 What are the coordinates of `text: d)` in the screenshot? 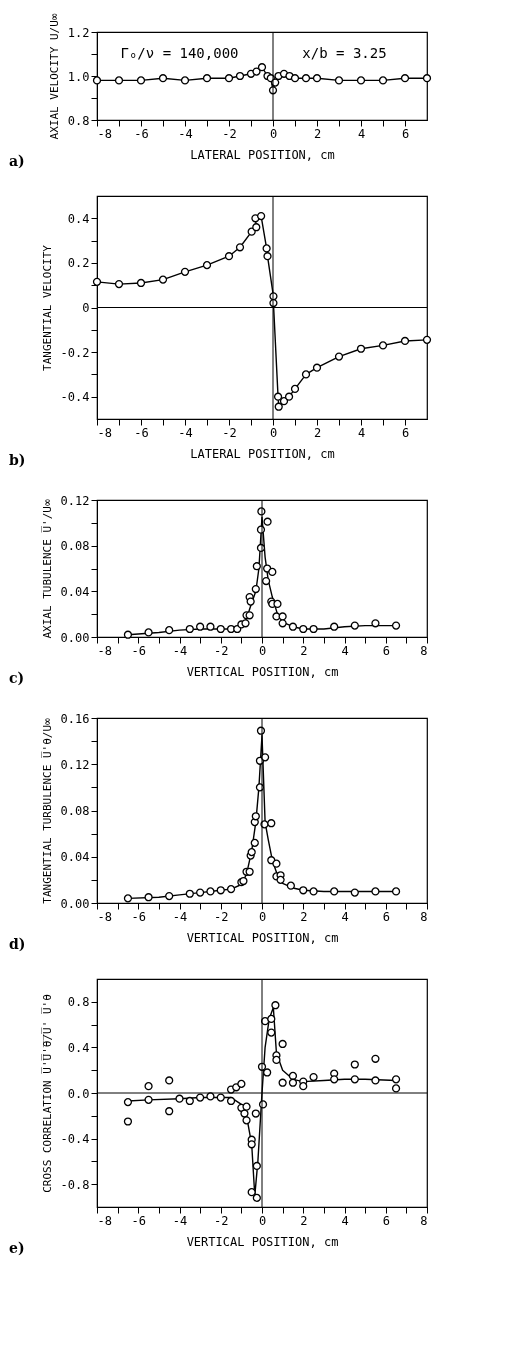 It's located at (17, 944).